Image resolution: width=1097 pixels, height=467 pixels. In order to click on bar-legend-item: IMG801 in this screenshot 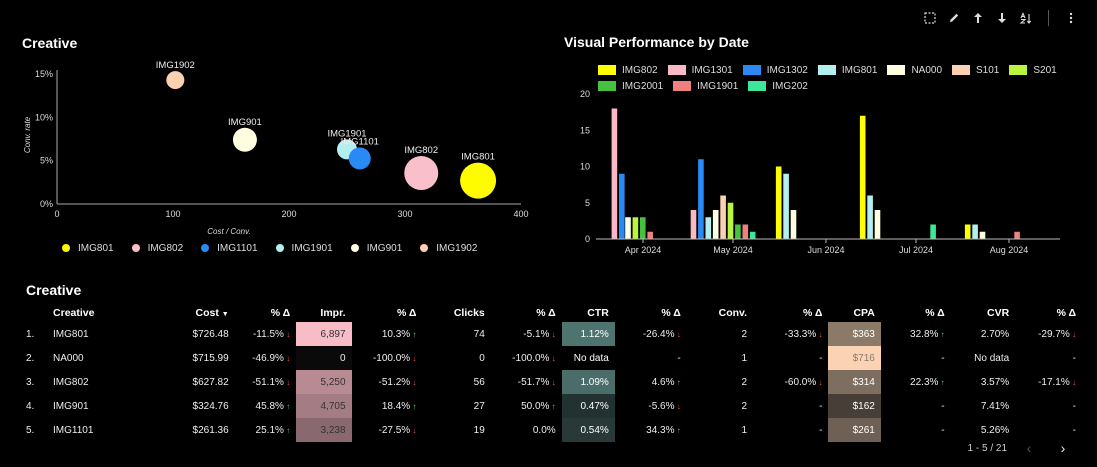, I will do `click(847, 70)`.